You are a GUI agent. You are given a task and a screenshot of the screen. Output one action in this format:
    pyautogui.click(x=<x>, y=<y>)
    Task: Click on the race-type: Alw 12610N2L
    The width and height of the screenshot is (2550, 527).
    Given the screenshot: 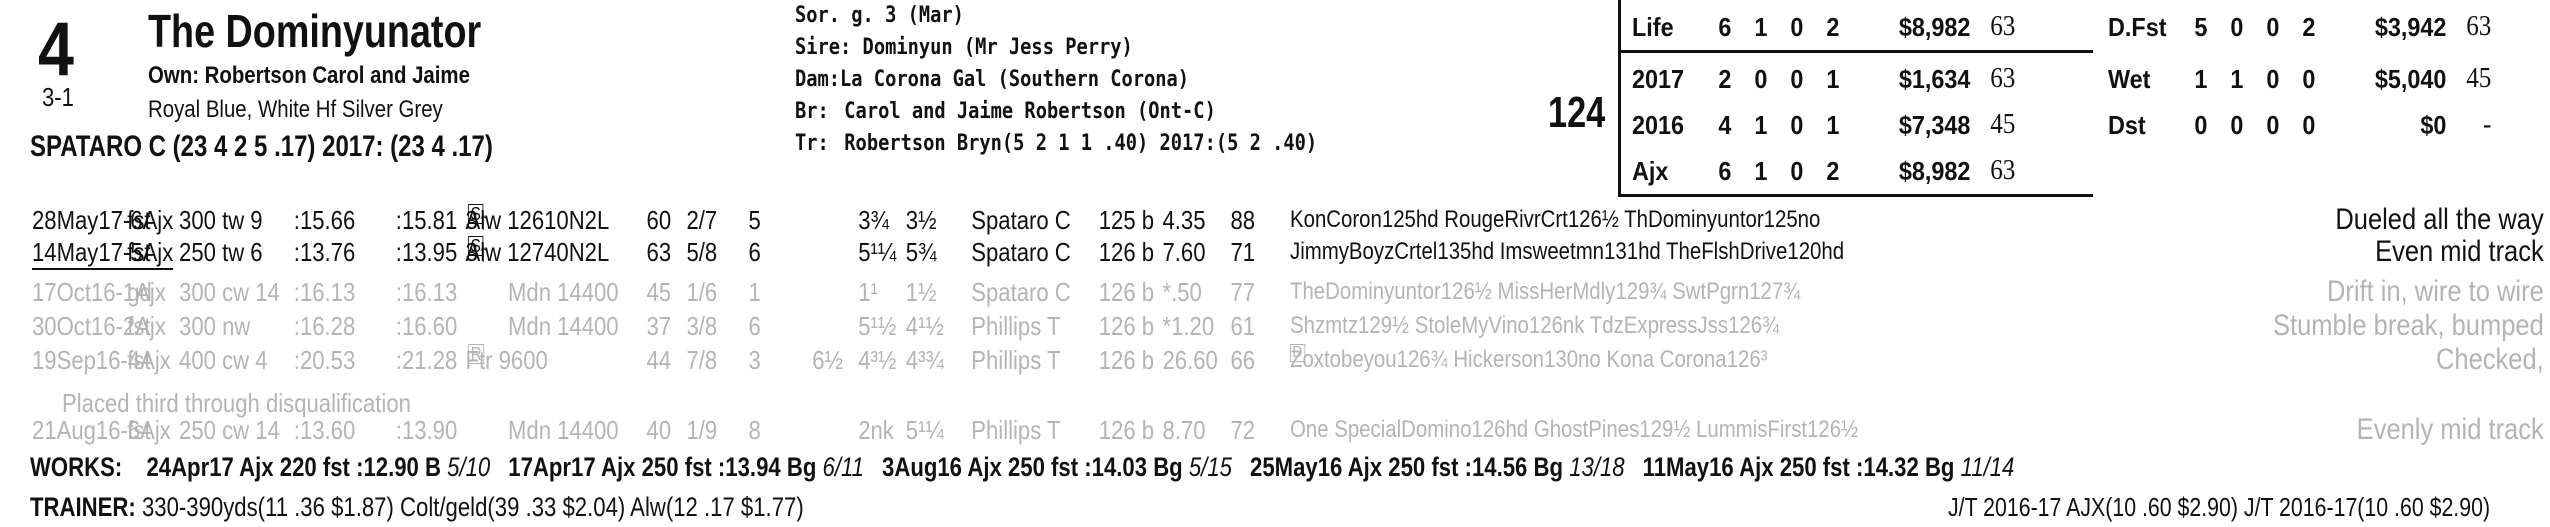 What is the action you would take?
    pyautogui.click(x=537, y=220)
    